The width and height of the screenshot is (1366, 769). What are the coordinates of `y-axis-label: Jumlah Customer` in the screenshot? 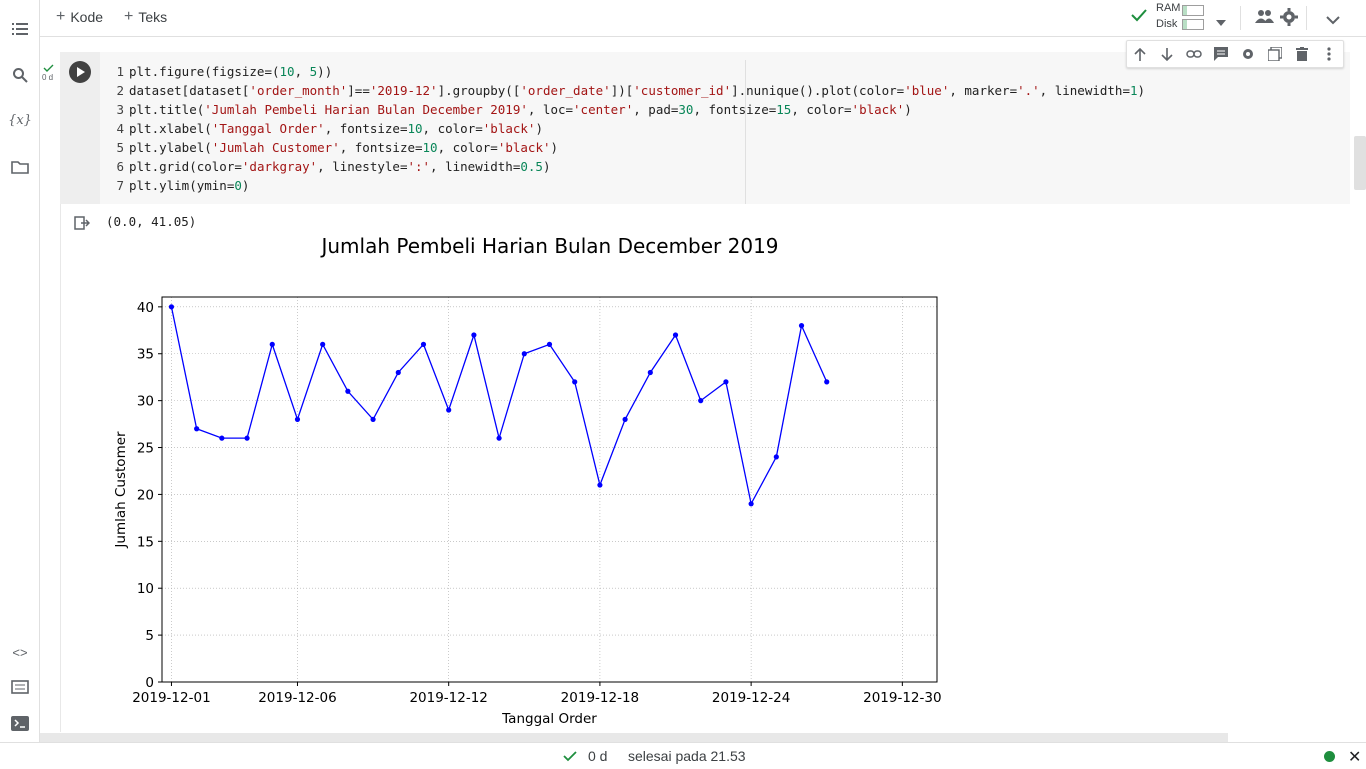 It's located at (121, 490).